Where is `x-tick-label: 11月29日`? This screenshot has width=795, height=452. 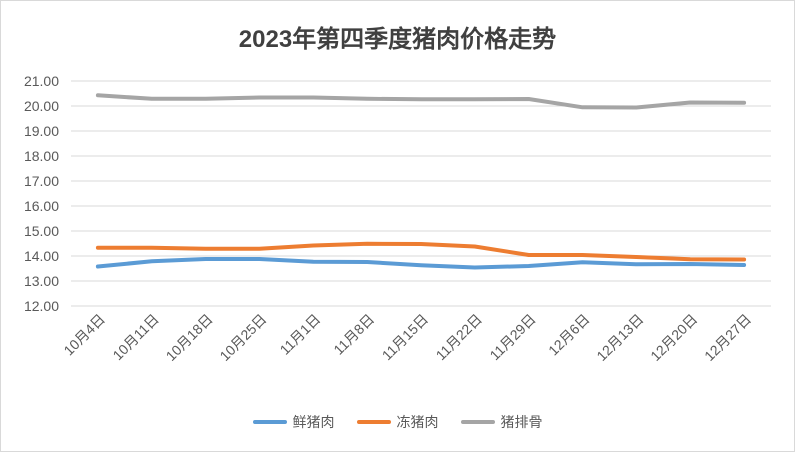 x-tick-label: 11月29日 is located at coordinates (512, 337).